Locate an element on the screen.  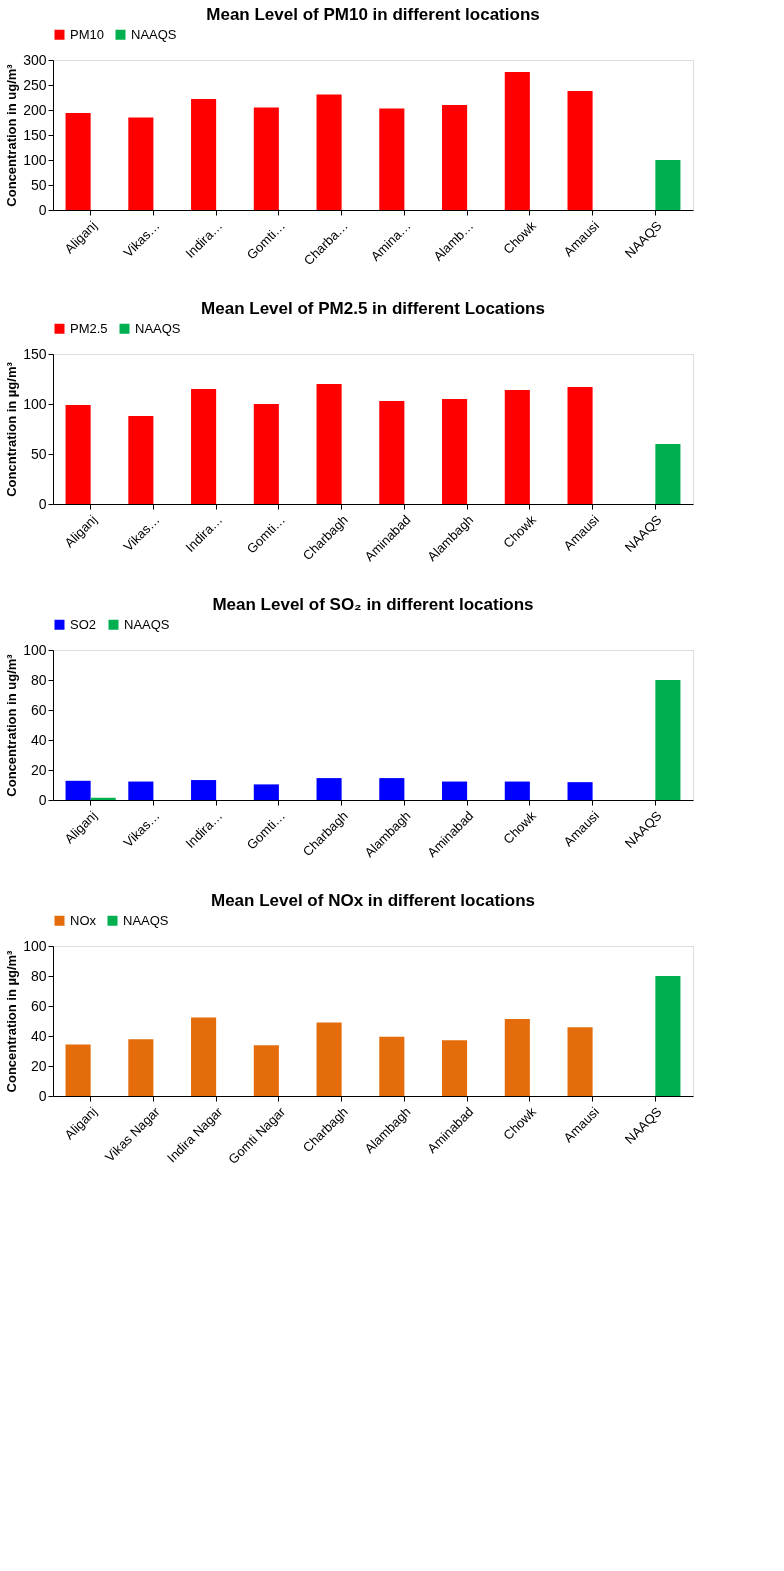
legend-label: SO2 is located at coordinates (83, 624).